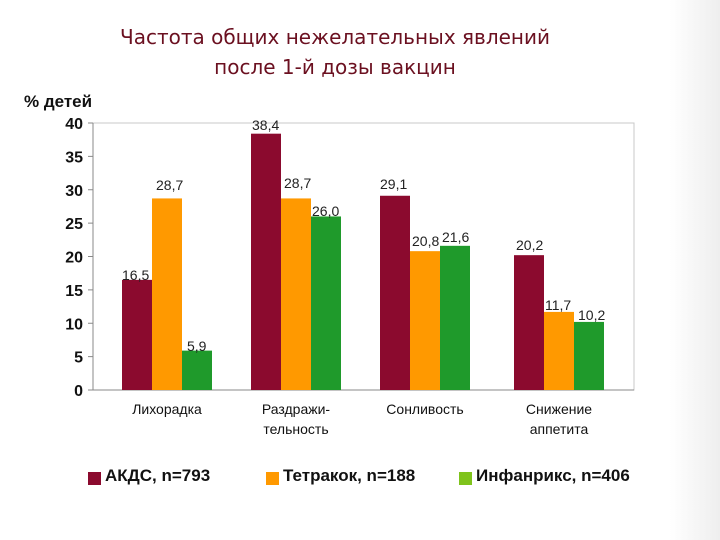 The image size is (720, 540). Describe the element at coordinates (455, 237) in the screenshot. I see `data-label: 21,6` at that location.